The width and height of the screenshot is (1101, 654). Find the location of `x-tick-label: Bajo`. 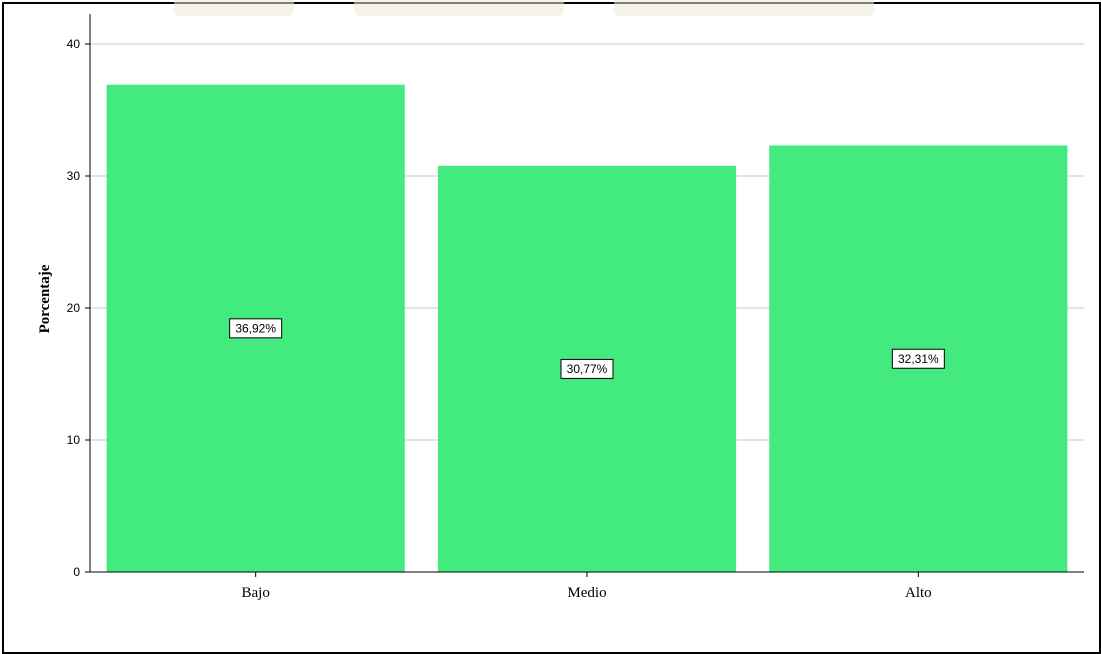

x-tick-label: Bajo is located at coordinates (255, 593).